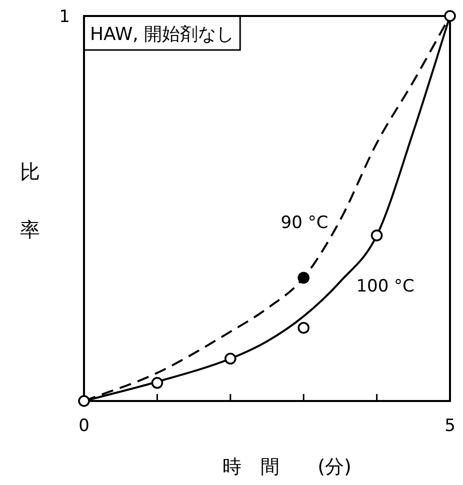  I want to click on series-label: 100 °C, so click(385, 286).